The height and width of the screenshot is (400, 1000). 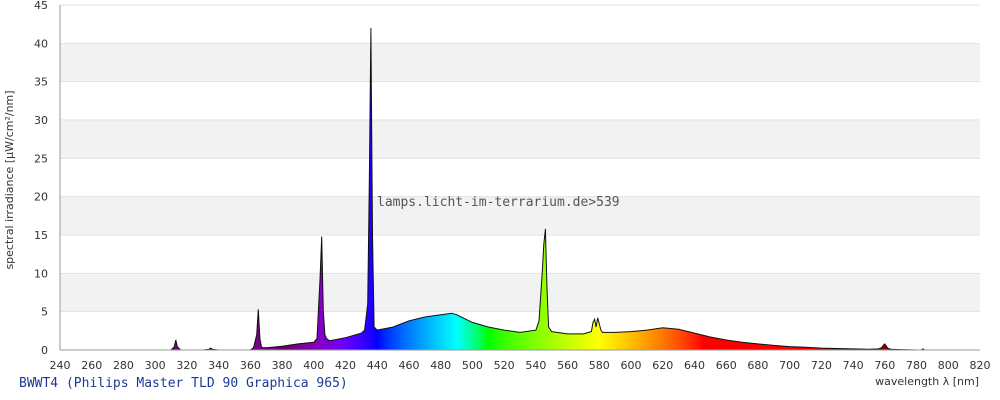 What do you see at coordinates (916, 365) in the screenshot?
I see `x-tick-label: 780` at bounding box center [916, 365].